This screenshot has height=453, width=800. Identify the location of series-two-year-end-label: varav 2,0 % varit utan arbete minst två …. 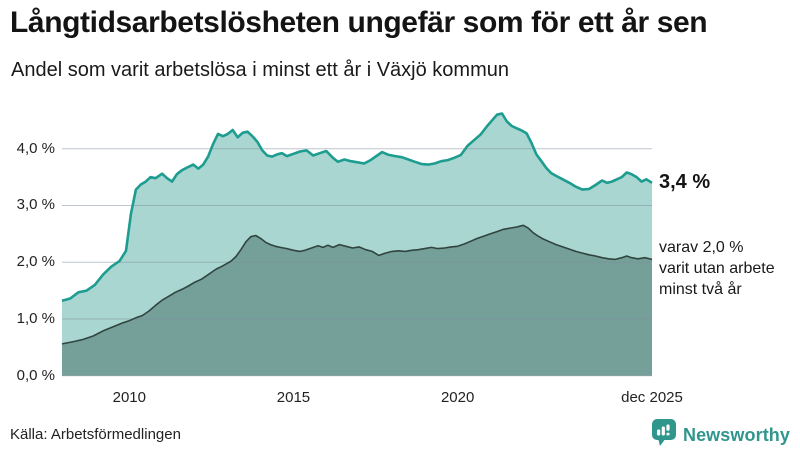
(717, 268).